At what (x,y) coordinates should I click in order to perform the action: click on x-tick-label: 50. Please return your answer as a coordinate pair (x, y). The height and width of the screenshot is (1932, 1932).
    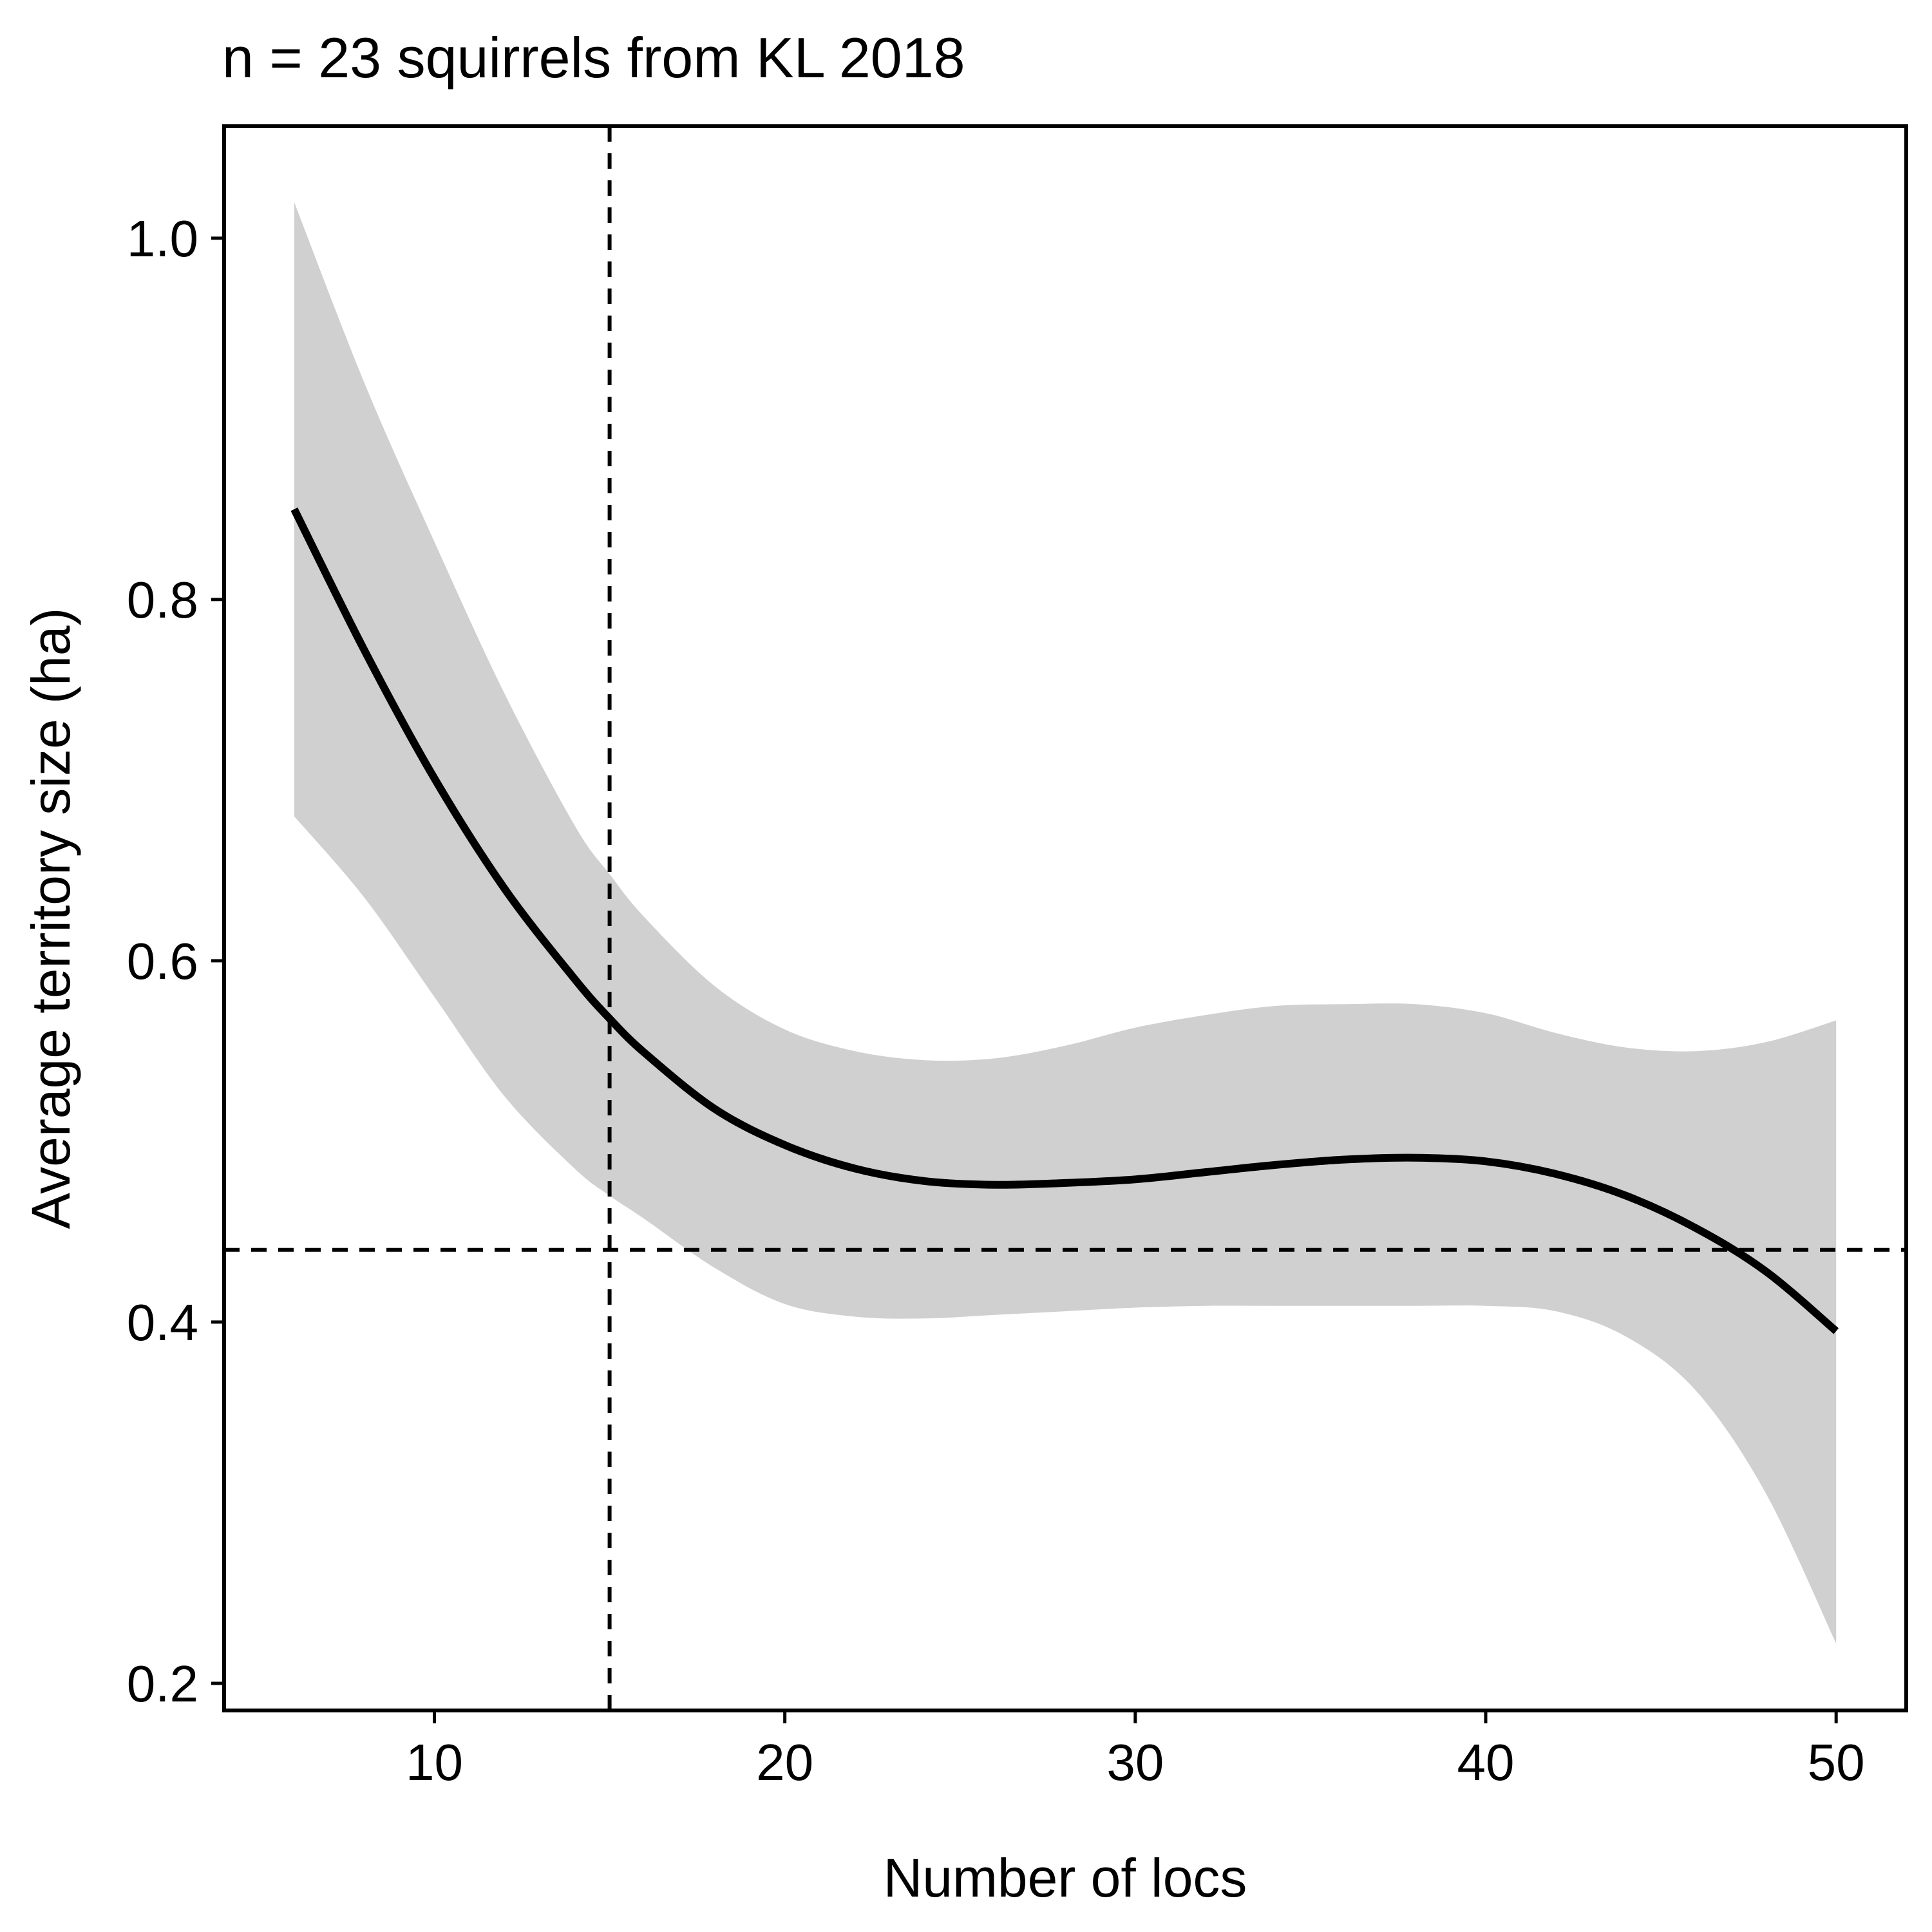
    Looking at the image, I should click on (1836, 1762).